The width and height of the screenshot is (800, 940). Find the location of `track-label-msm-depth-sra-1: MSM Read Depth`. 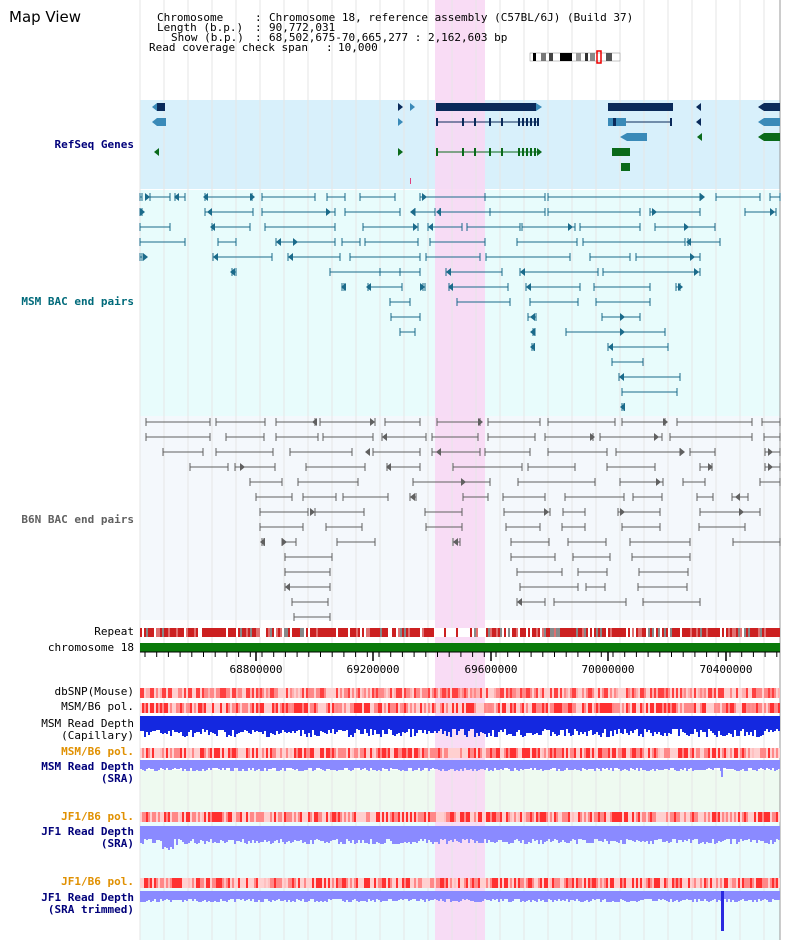

track-label-msm-depth-sra-1: MSM Read Depth is located at coordinates (87, 766).